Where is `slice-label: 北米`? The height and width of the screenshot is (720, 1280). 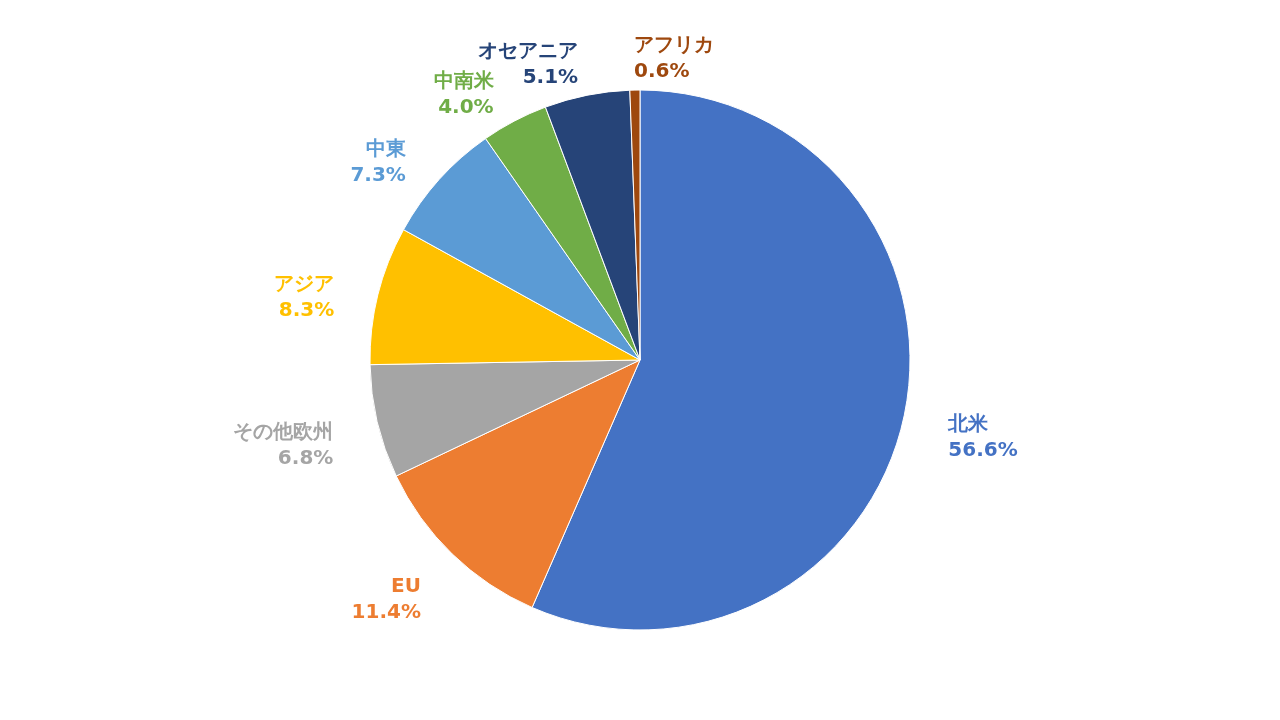
slice-label: 北米 is located at coordinates (968, 423).